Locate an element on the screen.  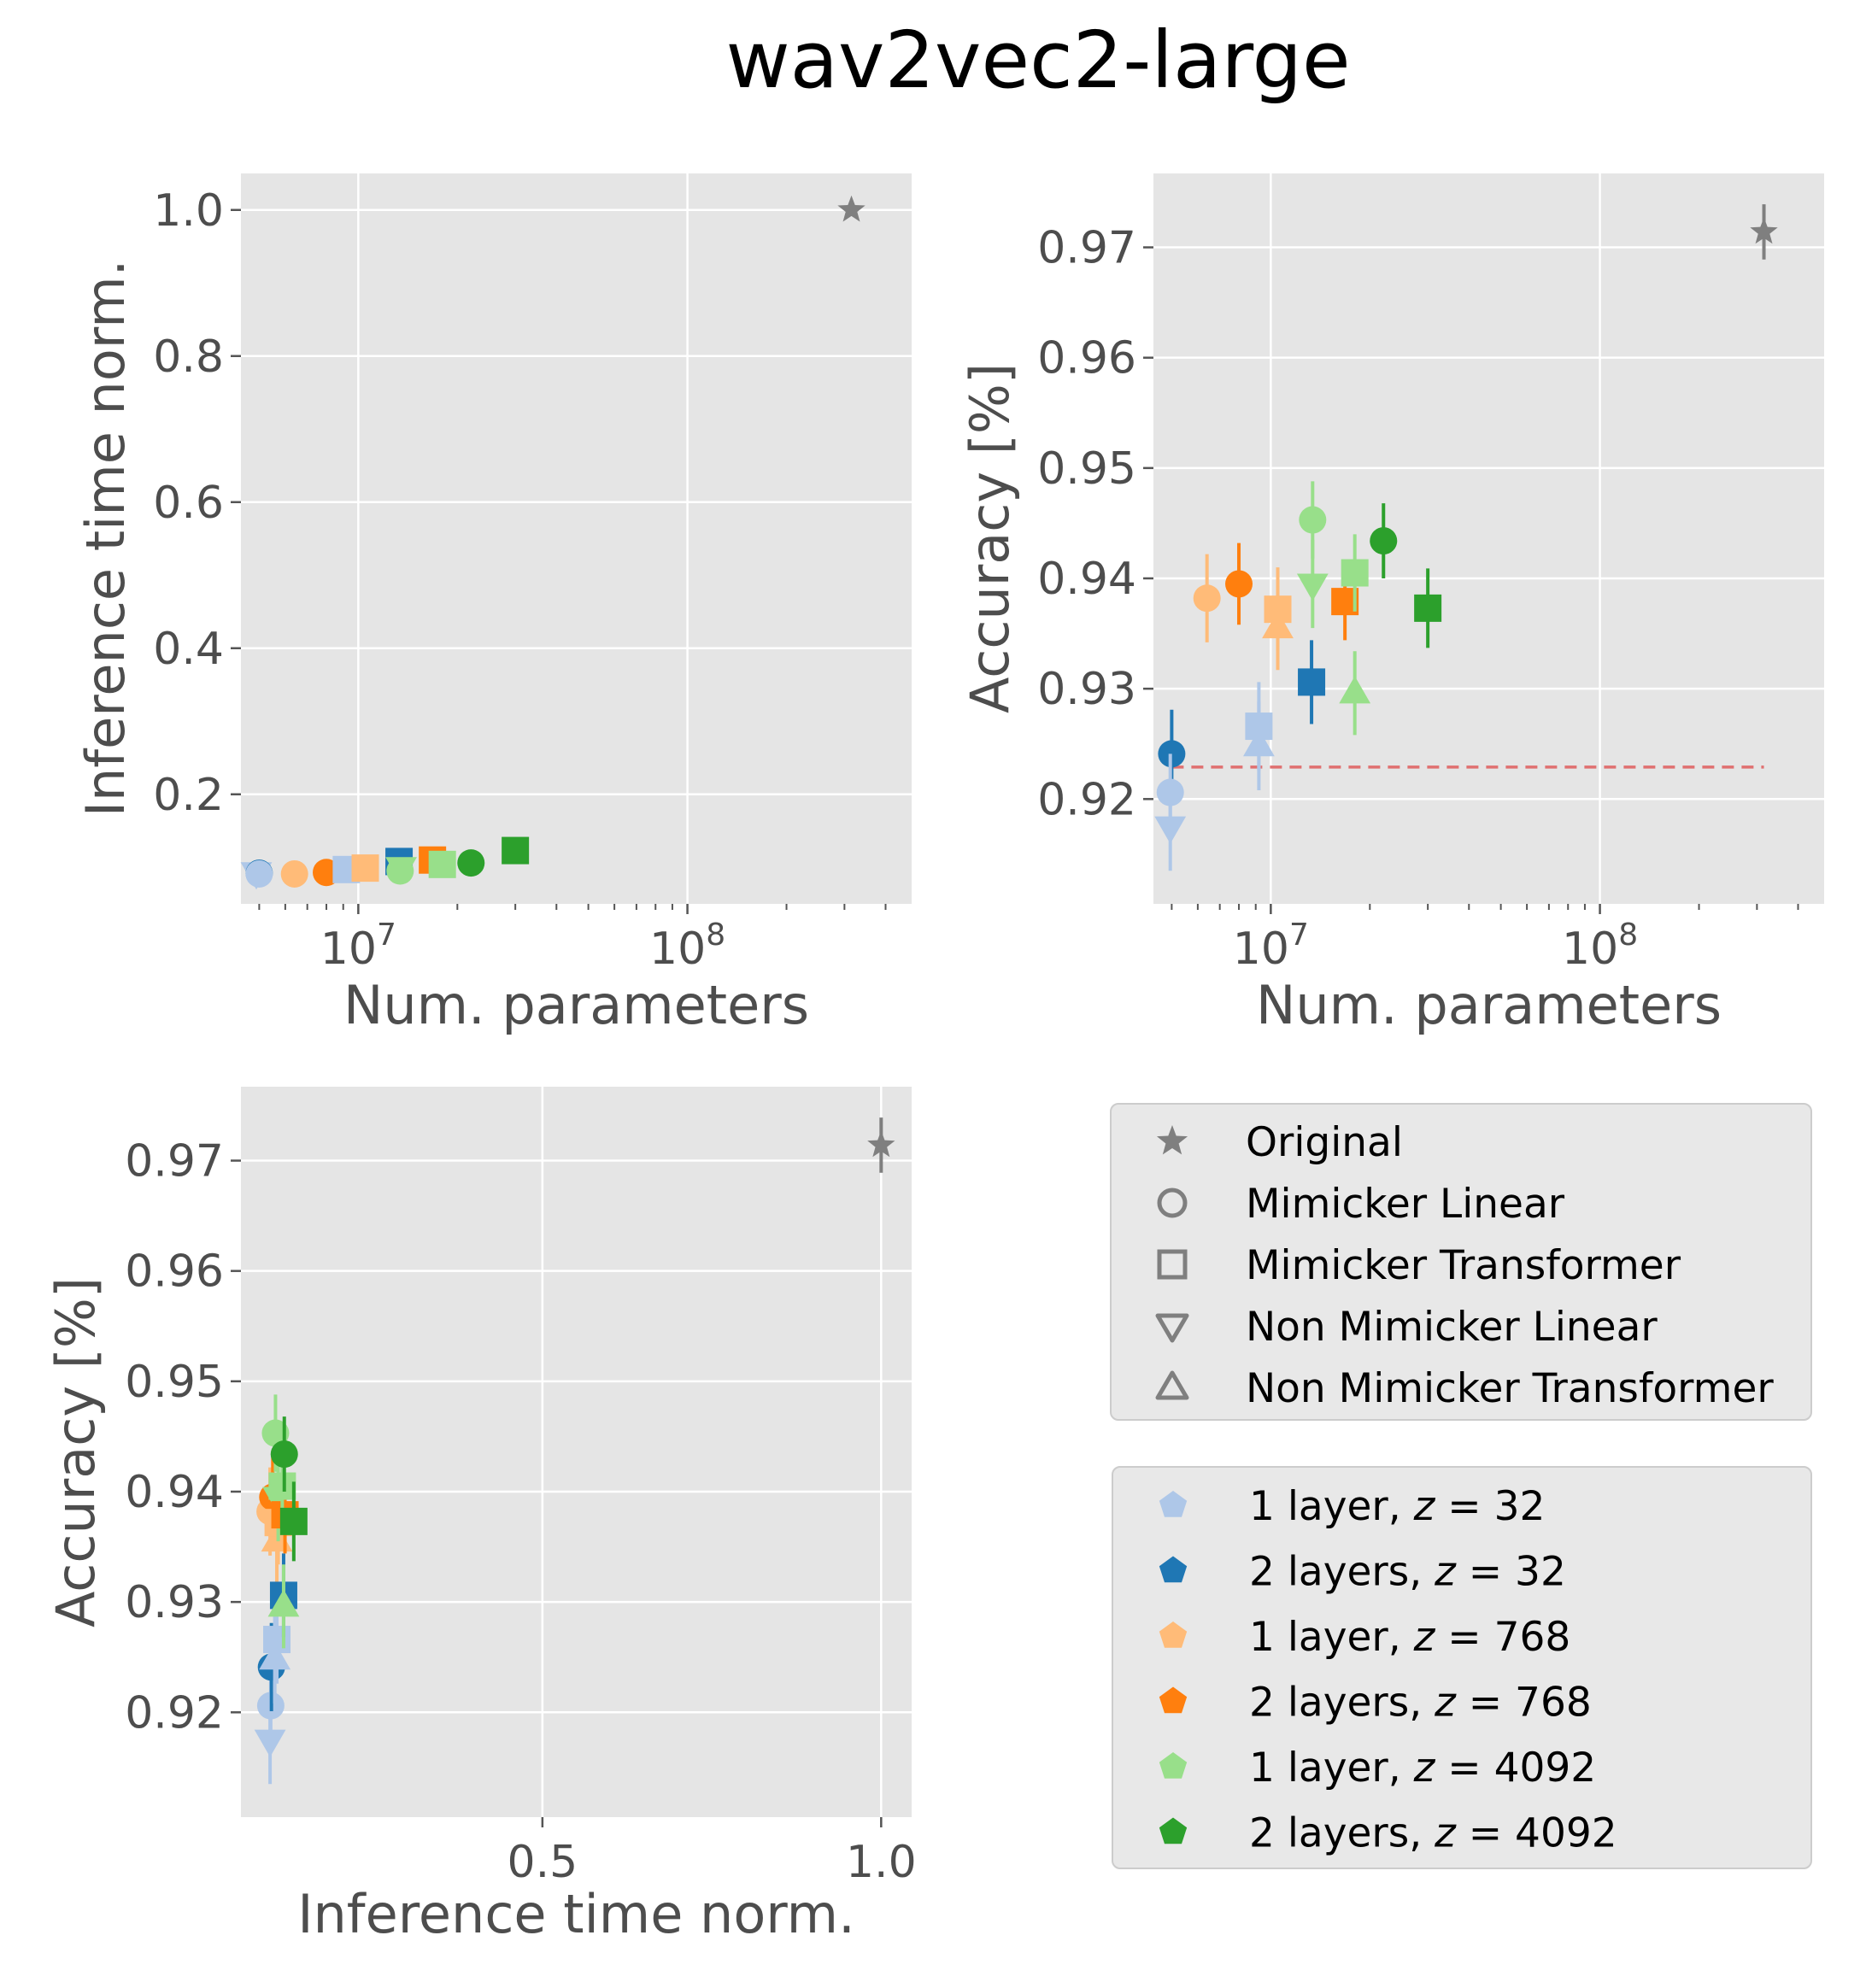
color-legend-label: 2 layers, z = 768 is located at coordinates (1420, 1703).